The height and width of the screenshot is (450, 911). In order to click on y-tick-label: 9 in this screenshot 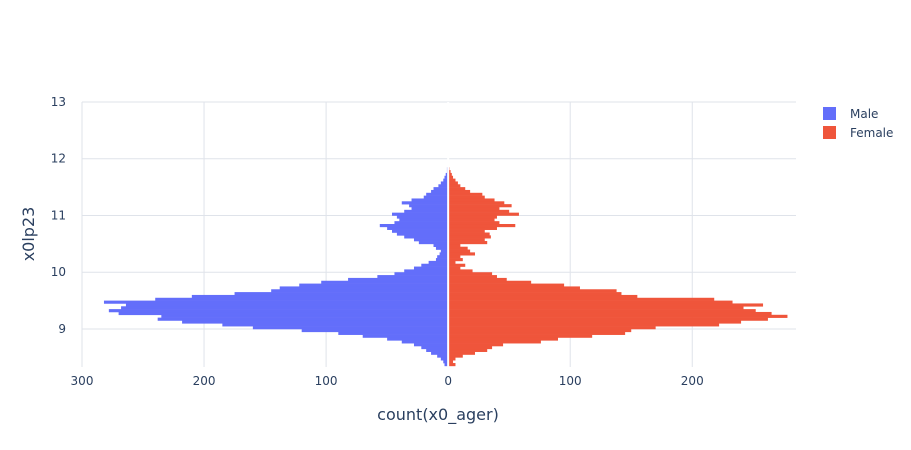, I will do `click(62, 329)`.